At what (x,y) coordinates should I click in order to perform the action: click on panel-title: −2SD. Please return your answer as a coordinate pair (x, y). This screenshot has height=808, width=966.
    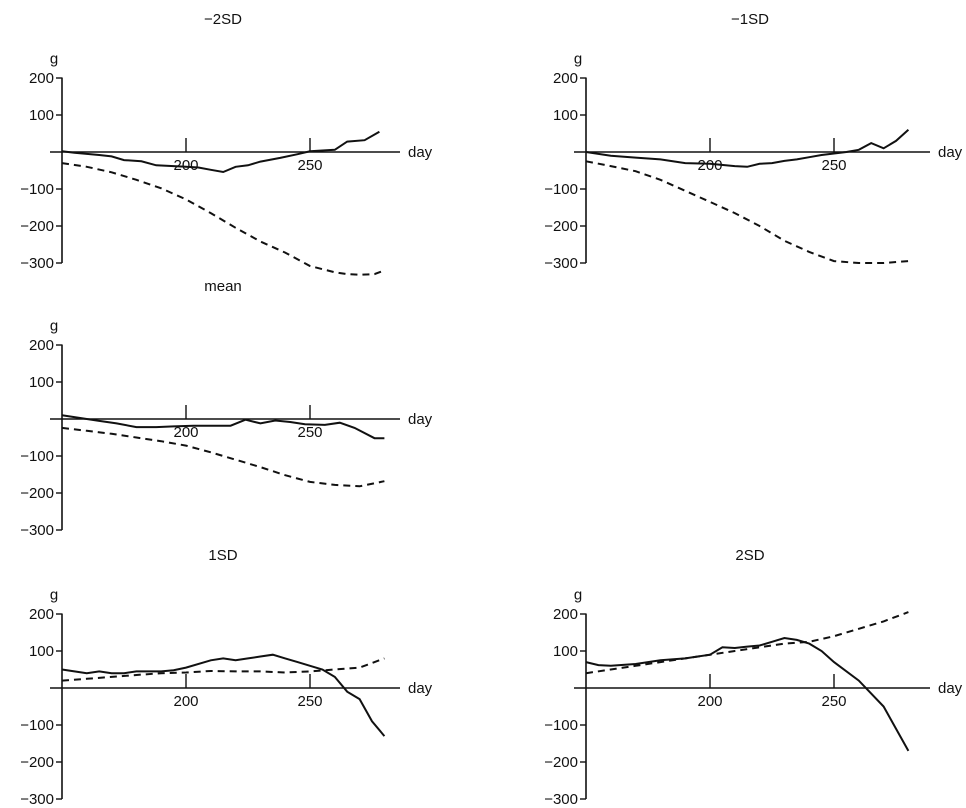
    Looking at the image, I should click on (223, 19).